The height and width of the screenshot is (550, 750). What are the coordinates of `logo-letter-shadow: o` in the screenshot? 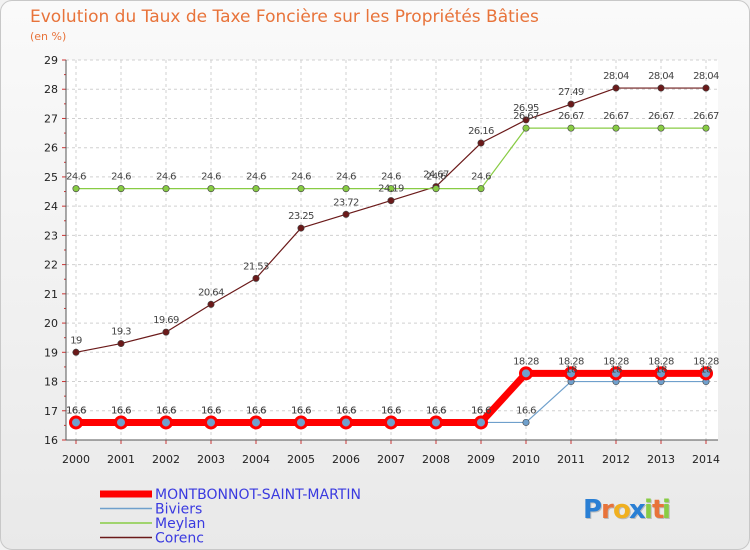 It's located at (623, 511).